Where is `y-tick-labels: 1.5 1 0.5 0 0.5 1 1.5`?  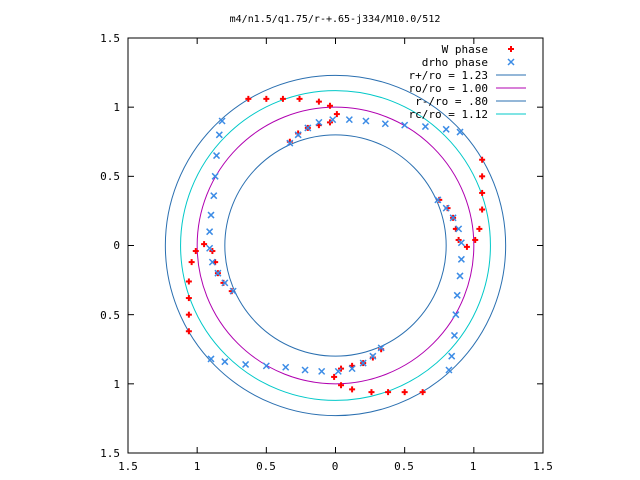
y-tick-labels: 1.5 1 0.5 0 0.5 1 1.5 is located at coordinates (110, 246).